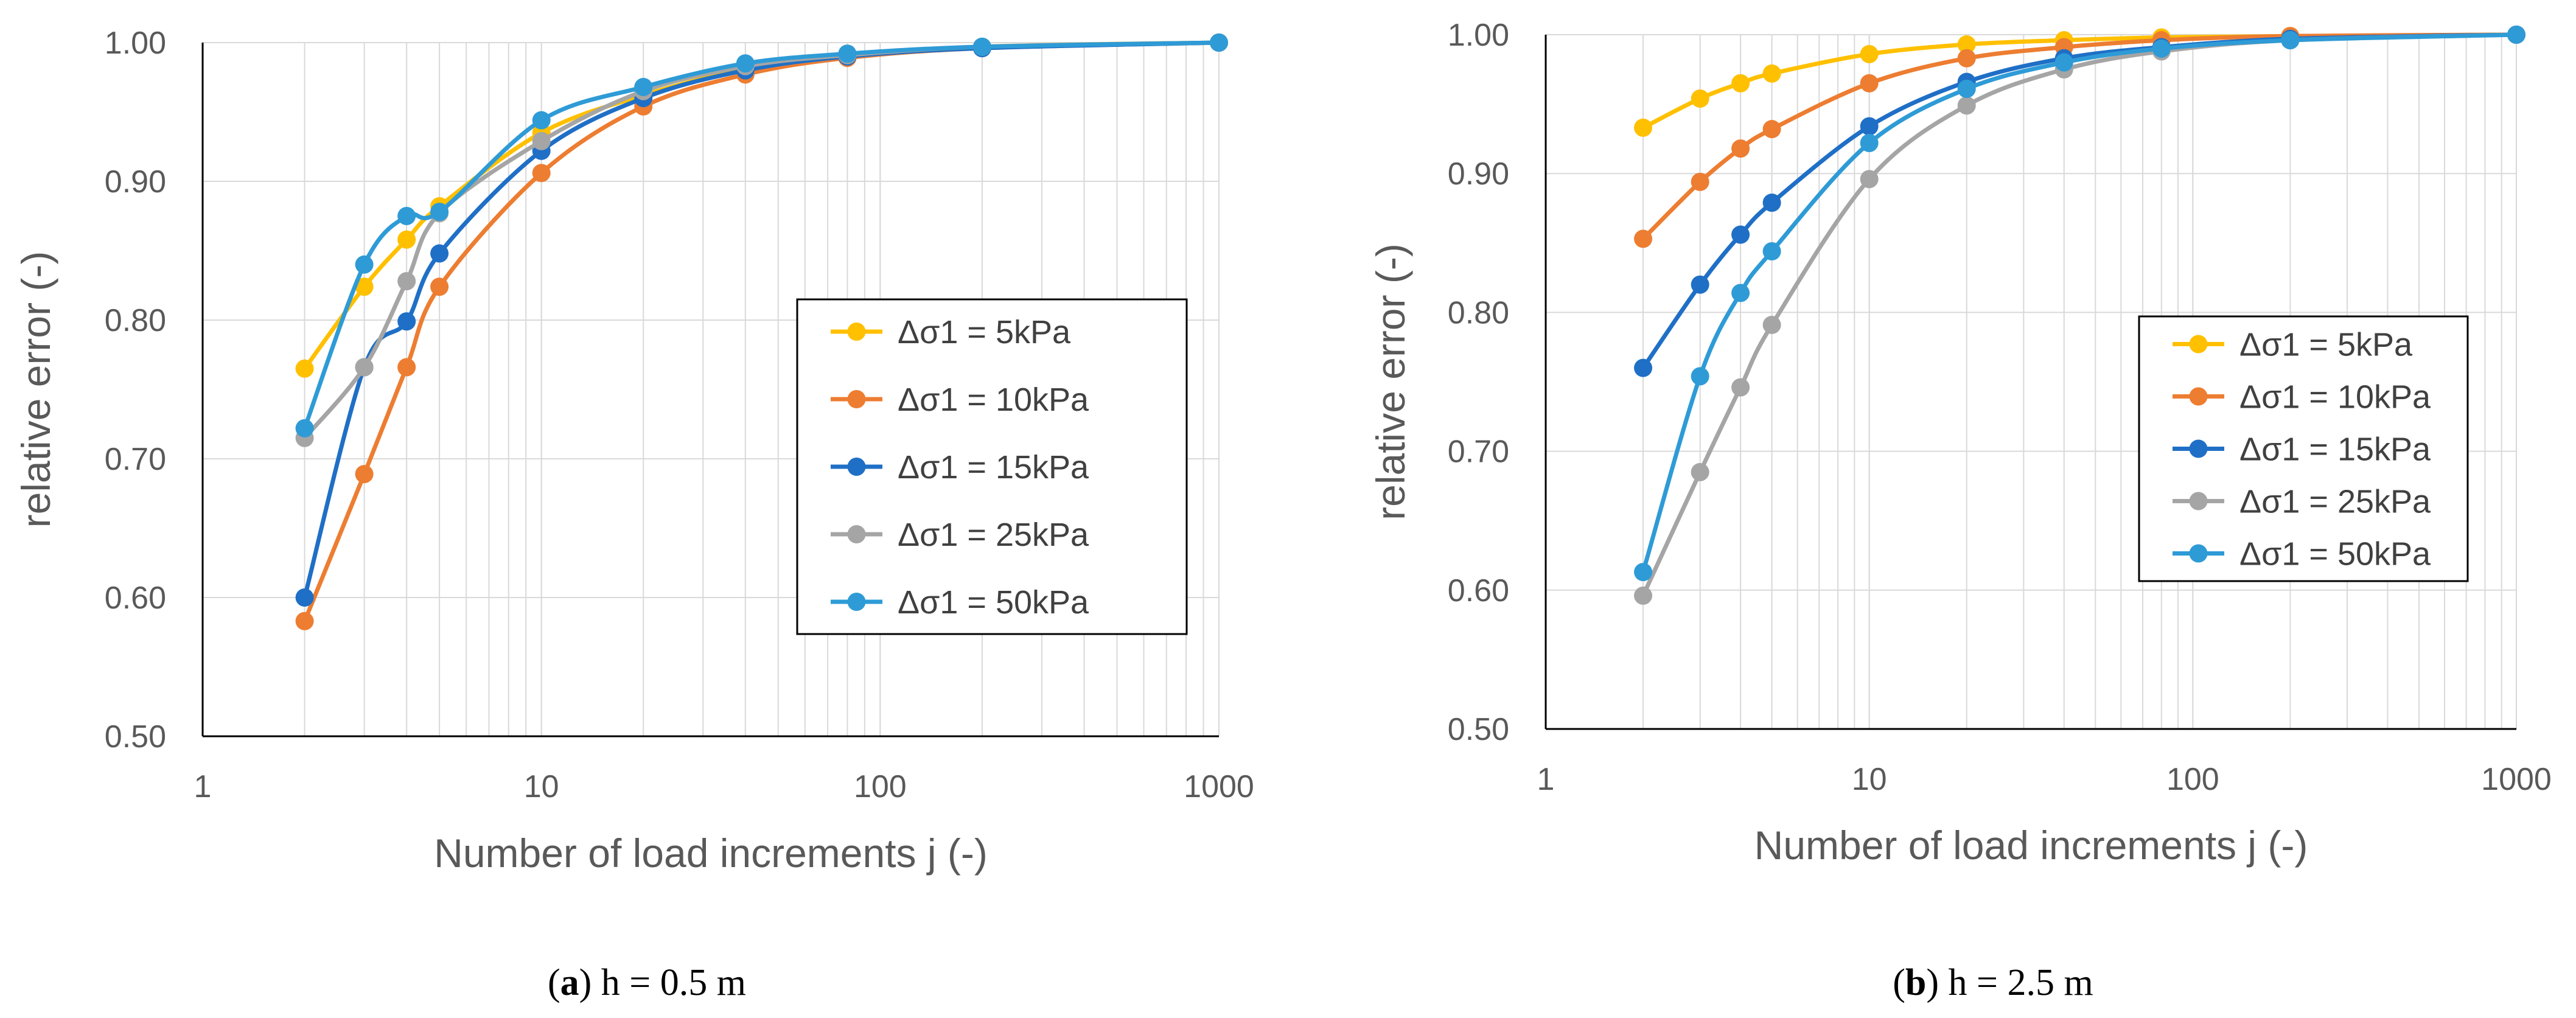 Image resolution: width=2576 pixels, height=1018 pixels. What do you see at coordinates (135, 598) in the screenshot?
I see `y-tick-label: 0.60` at bounding box center [135, 598].